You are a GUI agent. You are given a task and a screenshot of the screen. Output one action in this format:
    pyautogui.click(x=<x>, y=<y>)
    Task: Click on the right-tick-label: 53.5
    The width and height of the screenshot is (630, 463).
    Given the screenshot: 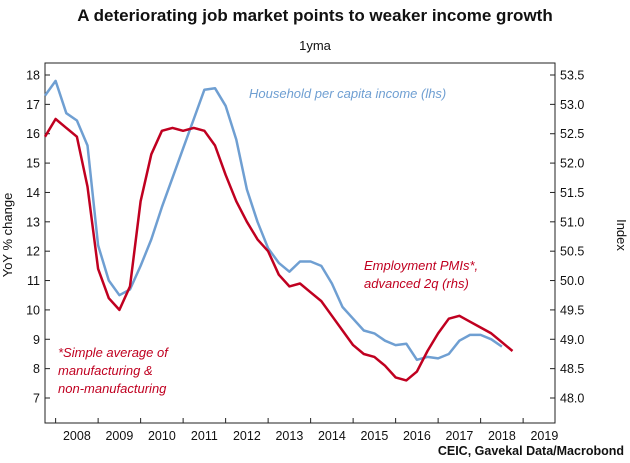 What is the action you would take?
    pyautogui.click(x=572, y=76)
    